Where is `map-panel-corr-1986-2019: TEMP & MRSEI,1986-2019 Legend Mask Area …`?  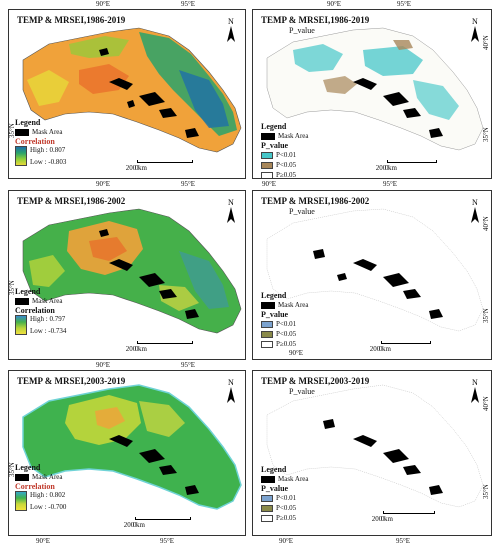 map-panel-corr-1986-2019: TEMP & MRSEI,1986-2019 Legend Mask Area … is located at coordinates (127, 94).